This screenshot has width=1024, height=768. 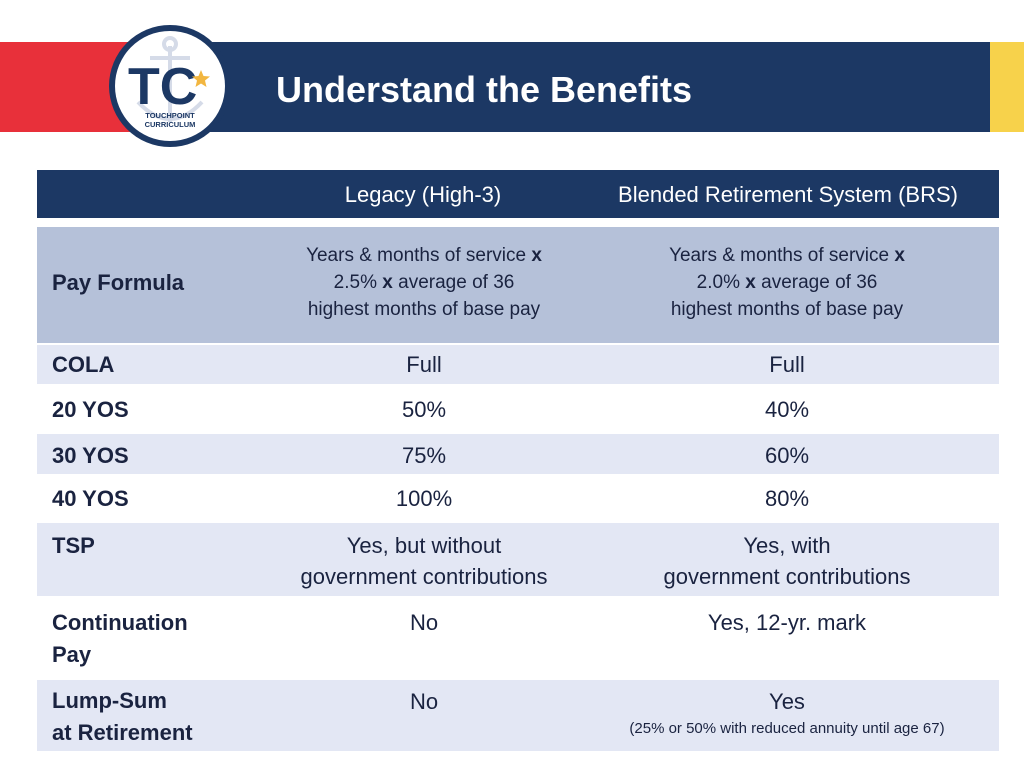 I want to click on column-header-legacy: Legacy (High-3), so click(x=423, y=194).